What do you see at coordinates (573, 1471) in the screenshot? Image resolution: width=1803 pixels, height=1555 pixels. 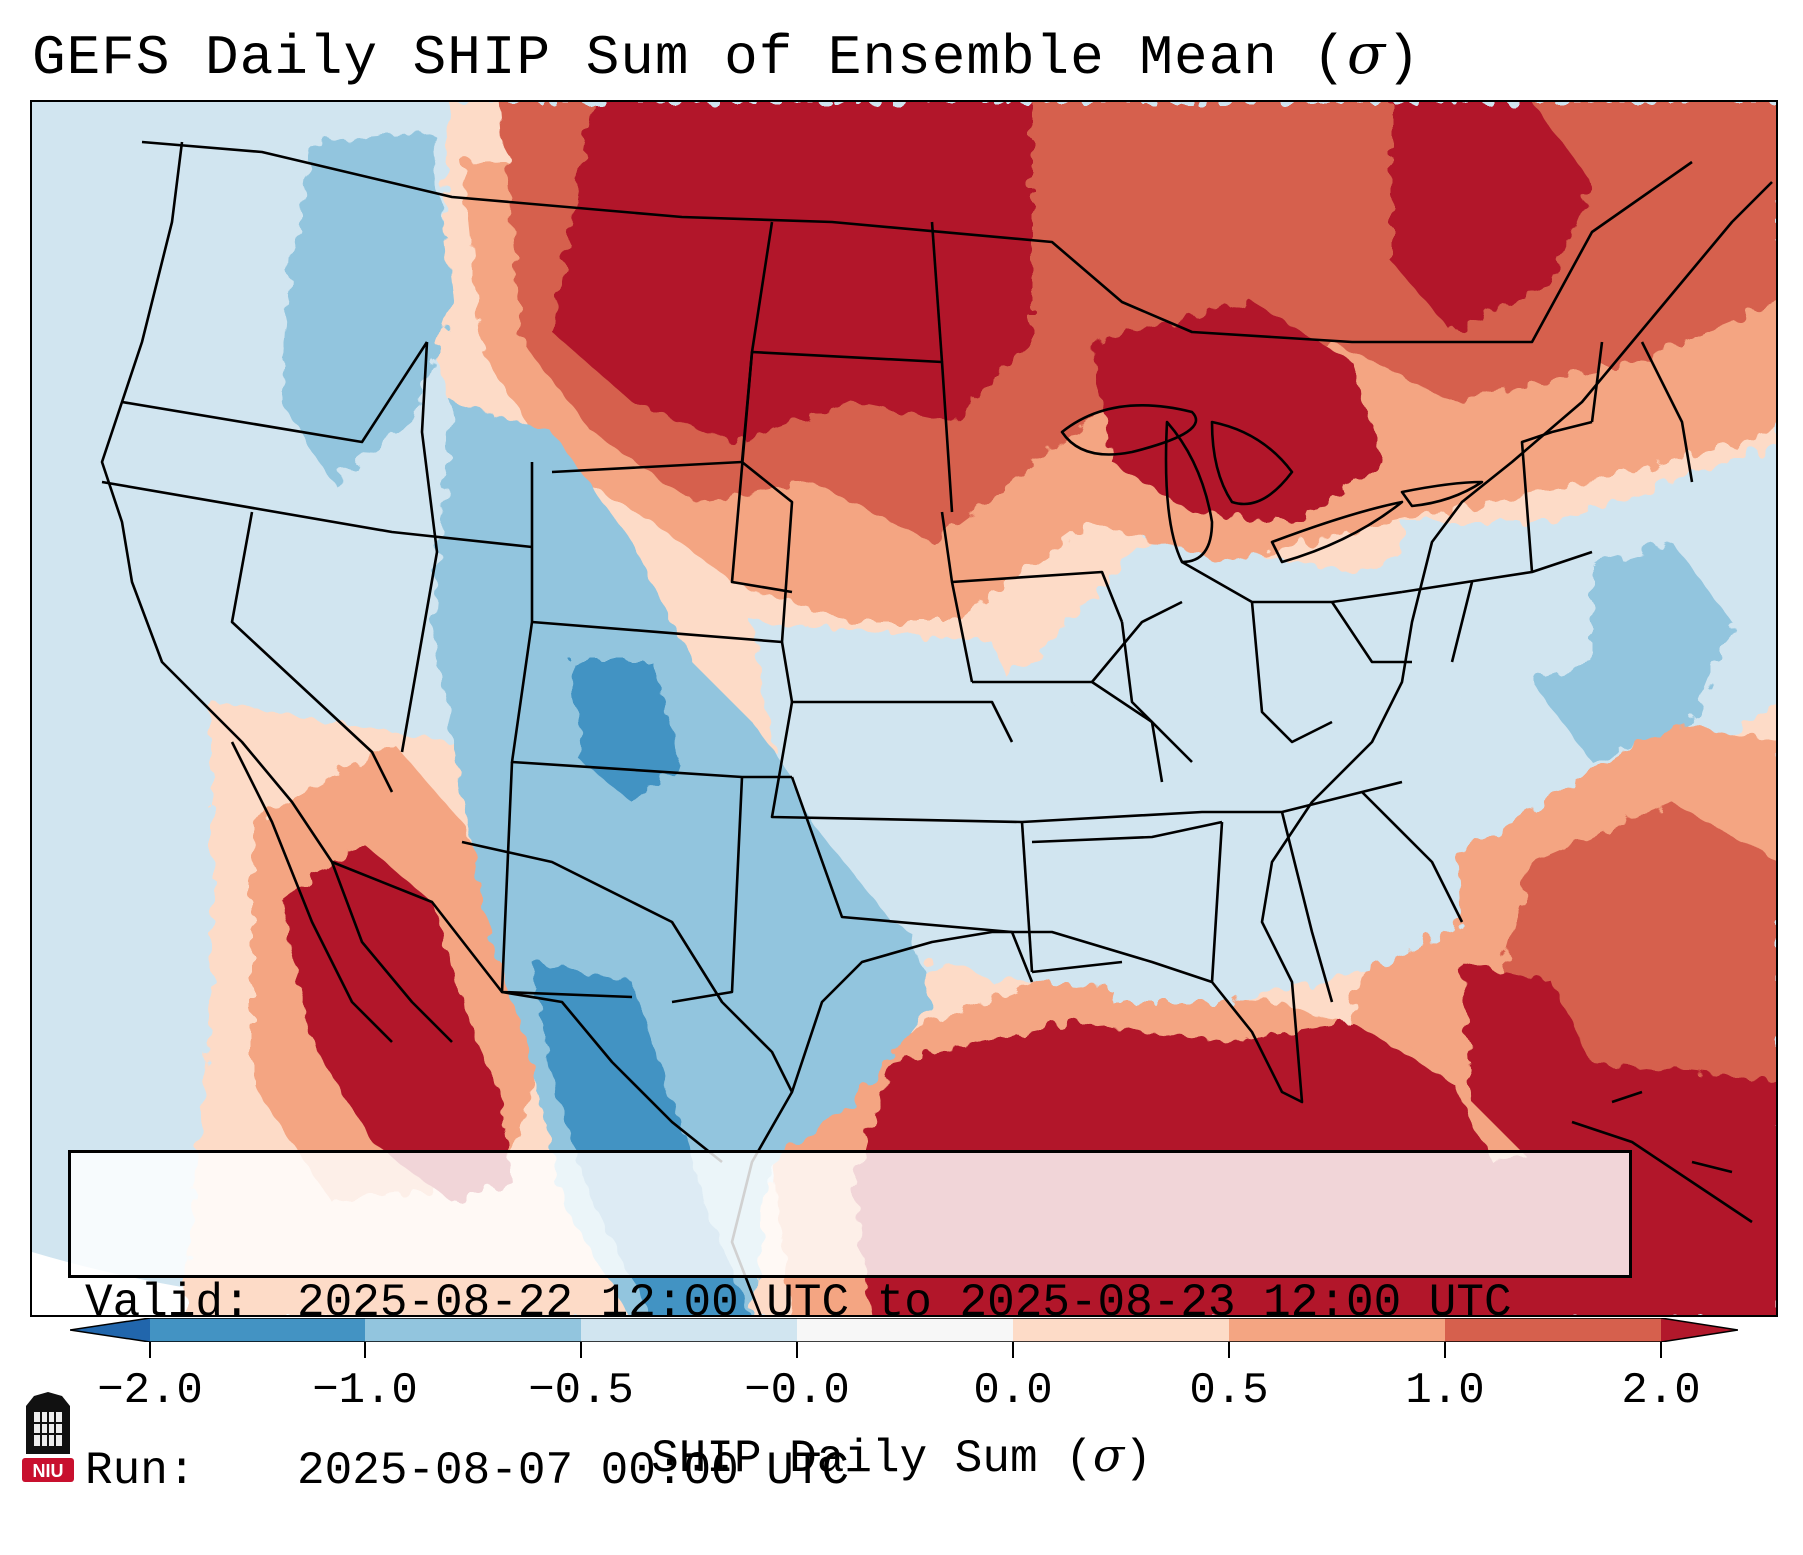 I see `run-value: 2025-08-07 00:00 UTC` at bounding box center [573, 1471].